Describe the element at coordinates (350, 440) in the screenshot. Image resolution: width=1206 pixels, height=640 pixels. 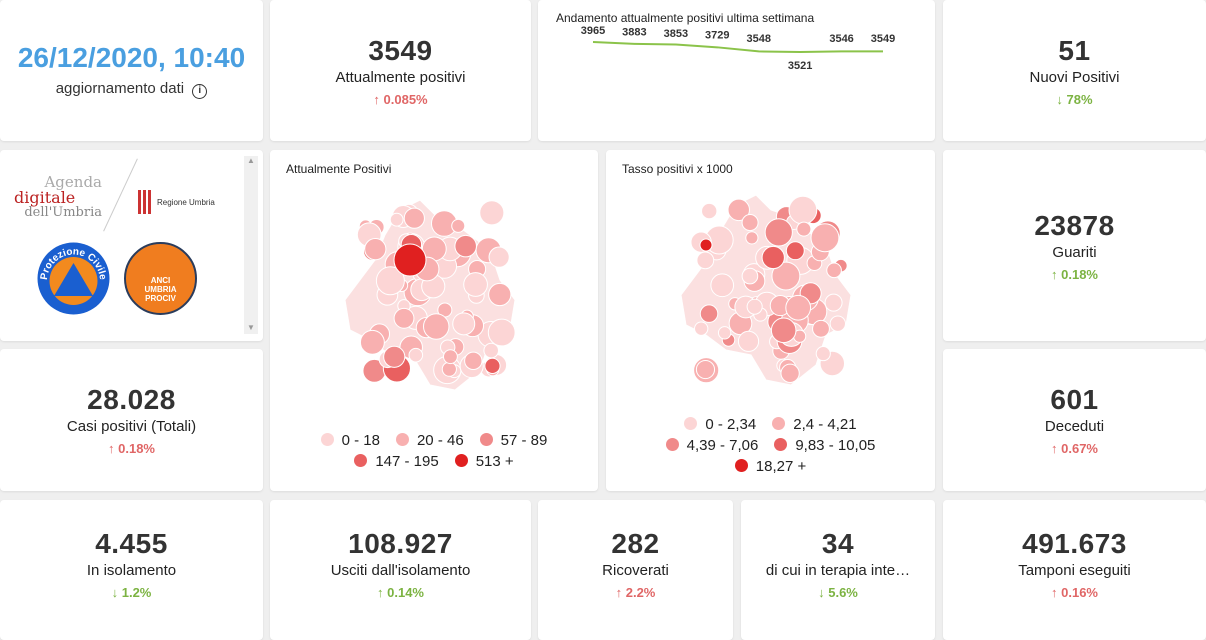
I see `legend-item: 0 - 18` at that location.